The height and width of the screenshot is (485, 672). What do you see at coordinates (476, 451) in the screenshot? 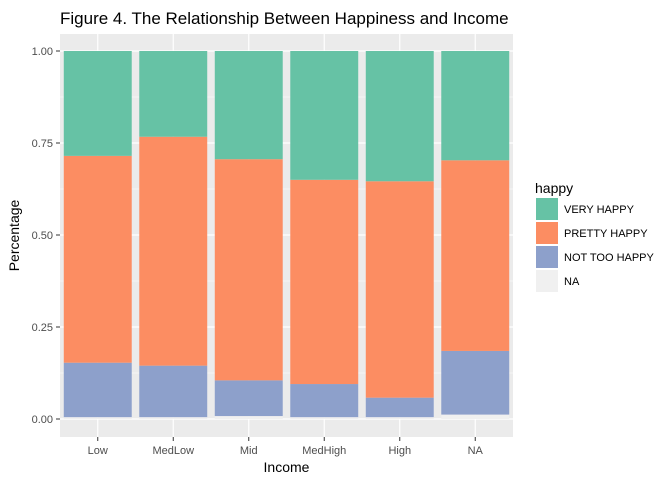
I see `x-tick-label: NA` at bounding box center [476, 451].